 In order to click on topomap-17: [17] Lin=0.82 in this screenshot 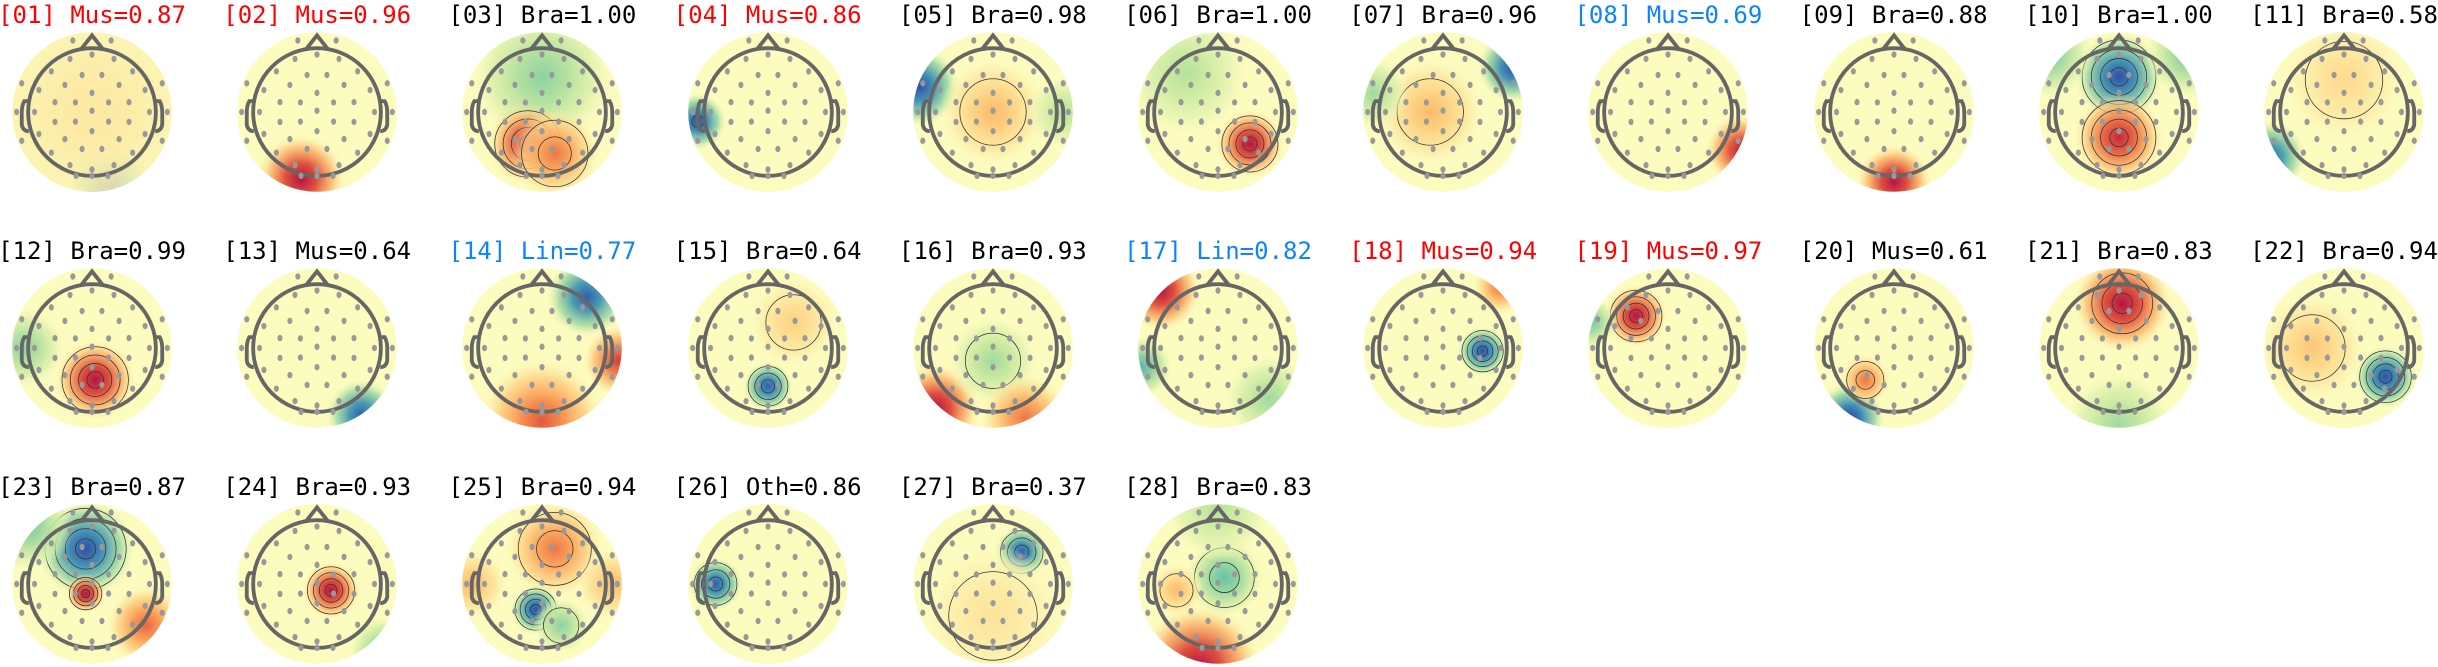, I will do `click(1218, 333)`.